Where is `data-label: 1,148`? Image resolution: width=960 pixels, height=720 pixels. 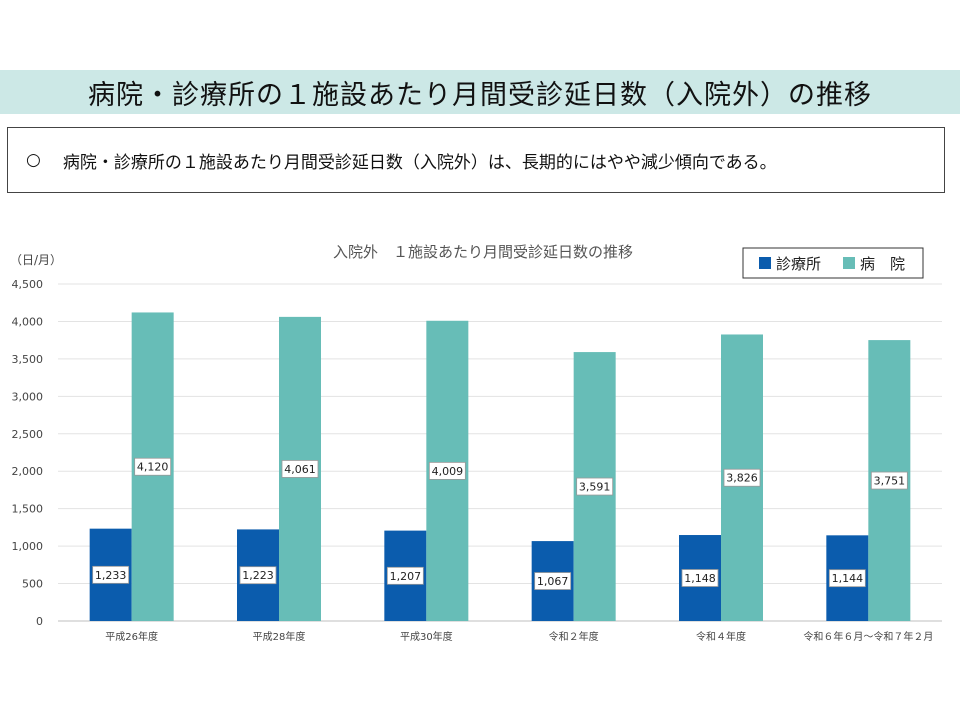
data-label: 1,148 is located at coordinates (700, 578).